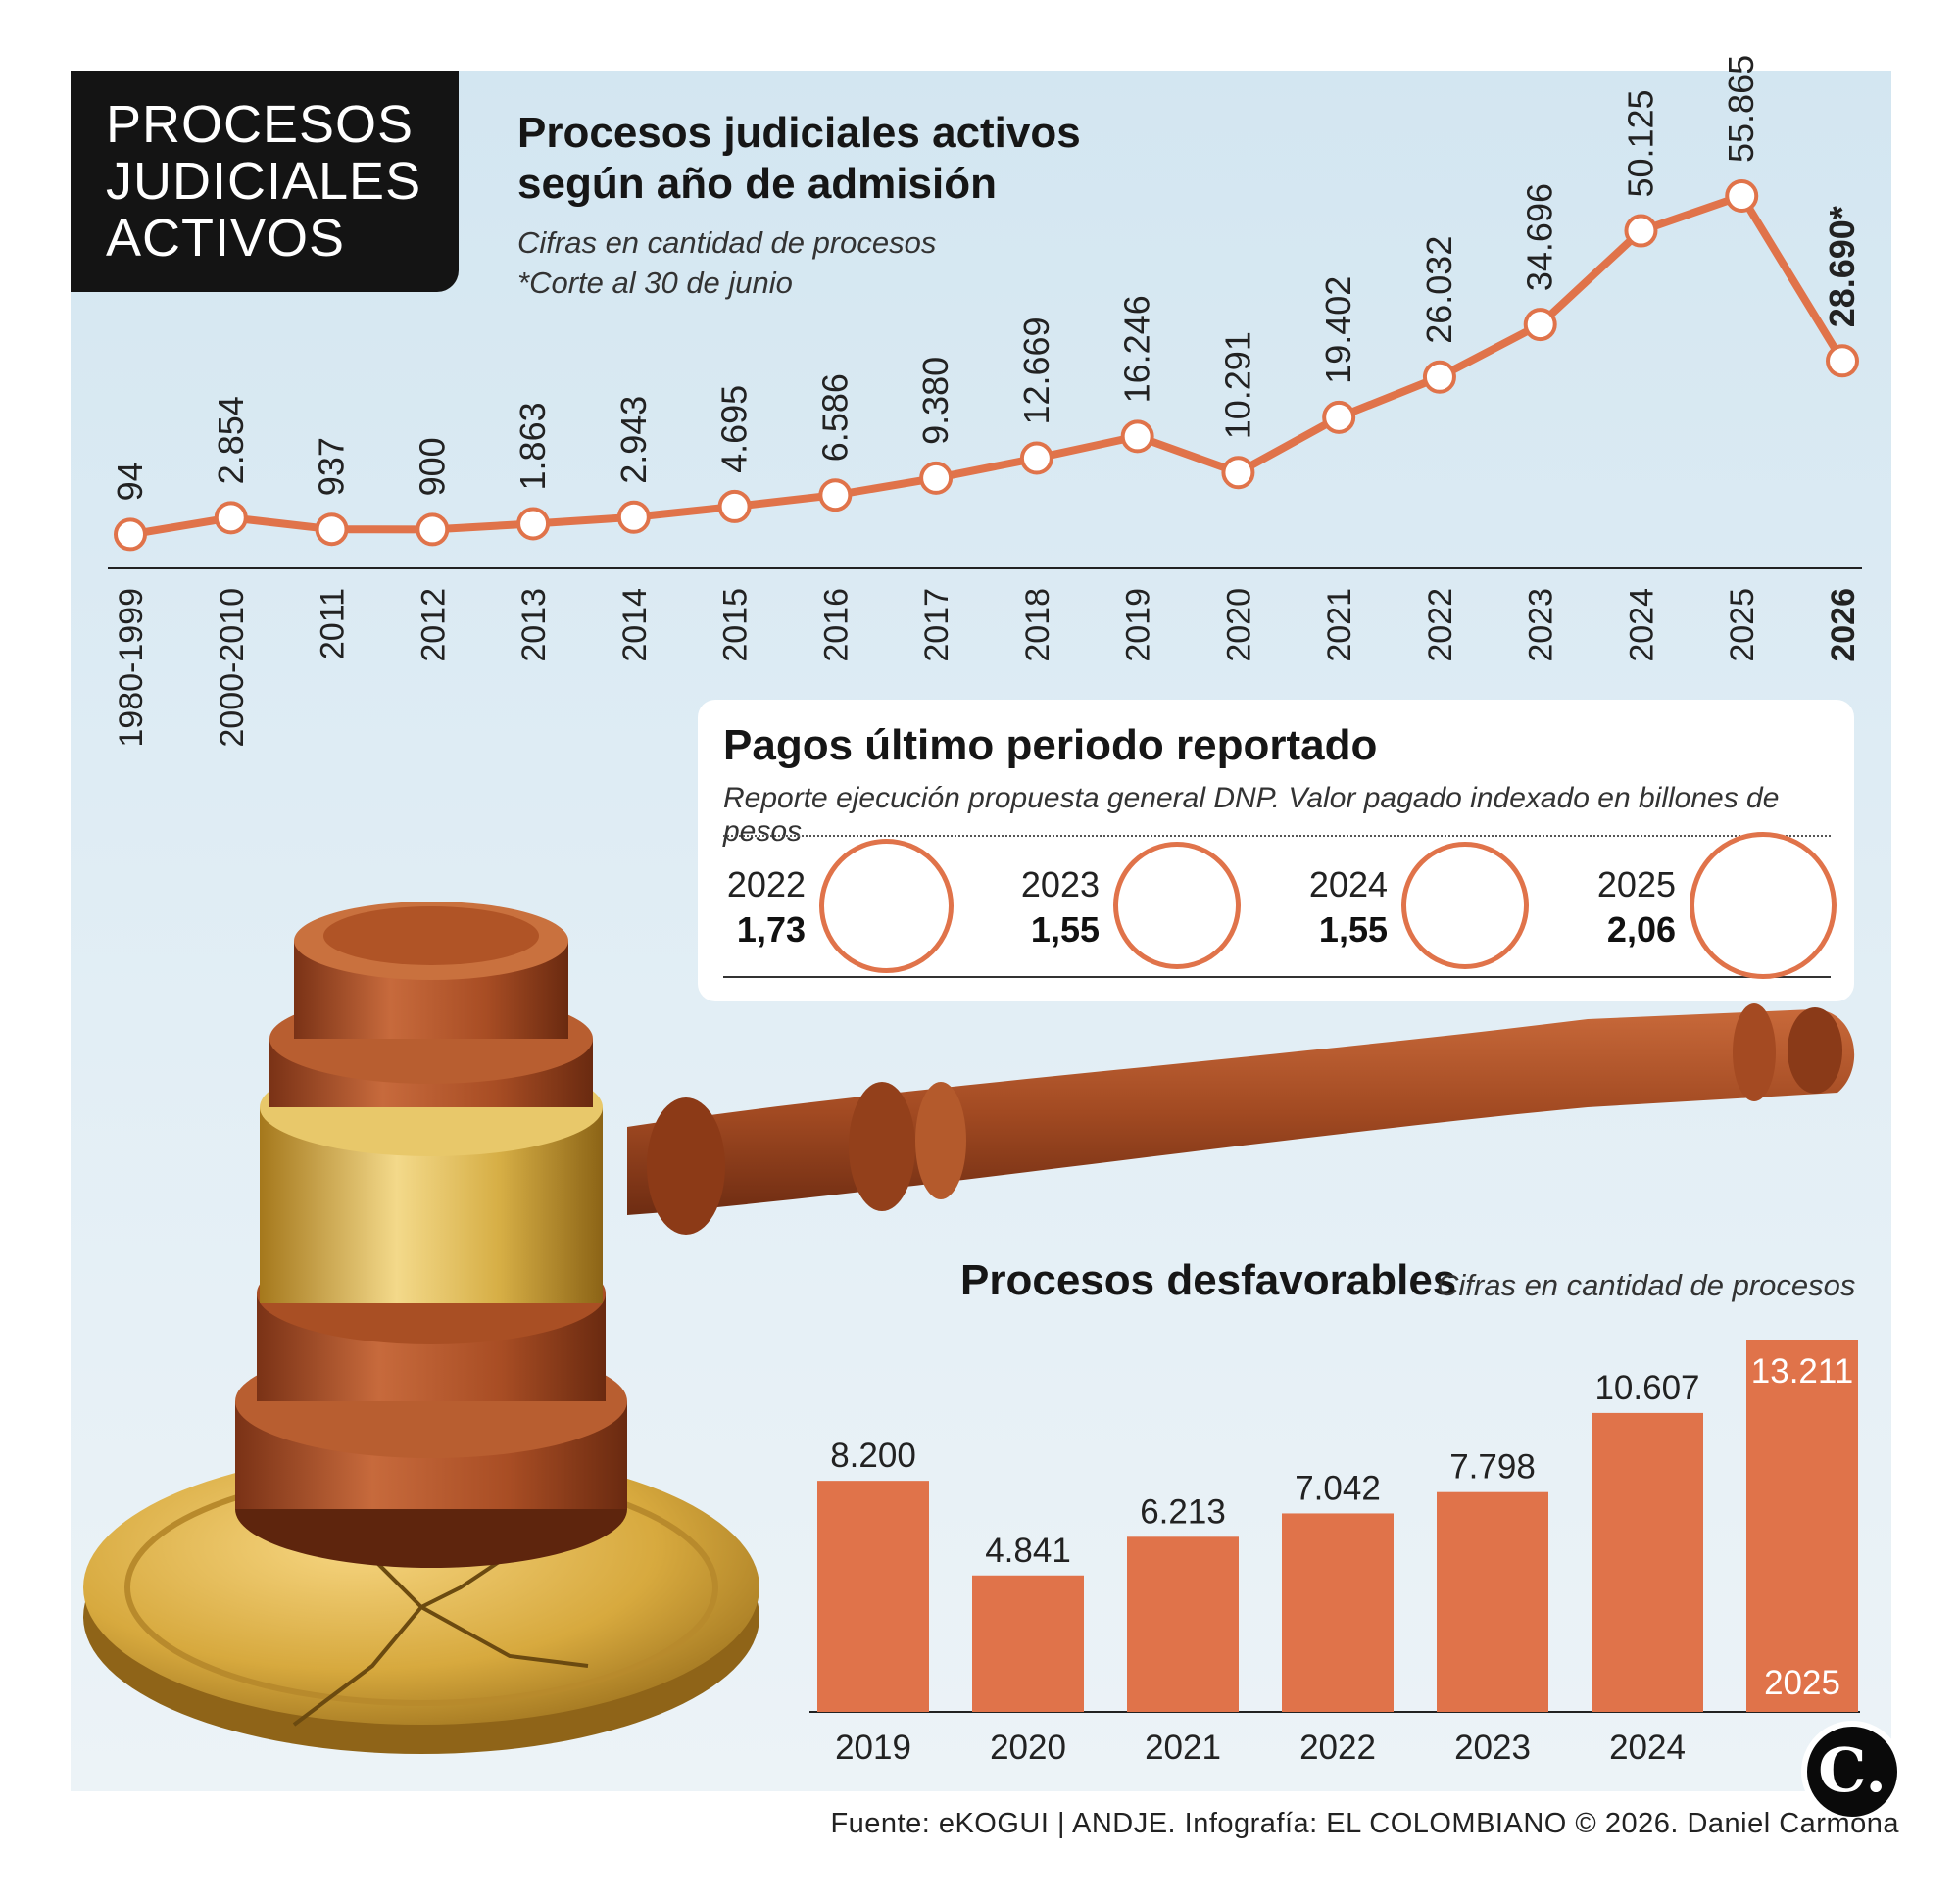 This screenshot has height=1902, width=1960. What do you see at coordinates (260, 125) in the screenshot?
I see `main-title-line-1: PROCESOS` at bounding box center [260, 125].